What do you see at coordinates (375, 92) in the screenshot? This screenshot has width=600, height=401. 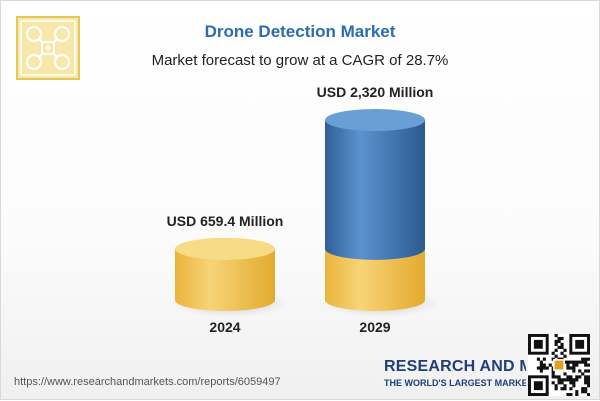 I see `value-label: USD 2,320 Million` at bounding box center [375, 92].